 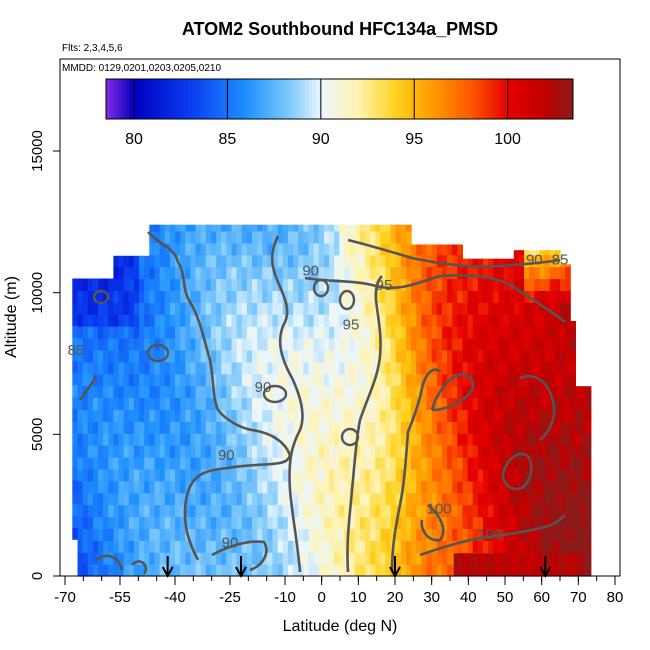 What do you see at coordinates (76, 350) in the screenshot?
I see `contour-label: 85` at bounding box center [76, 350].